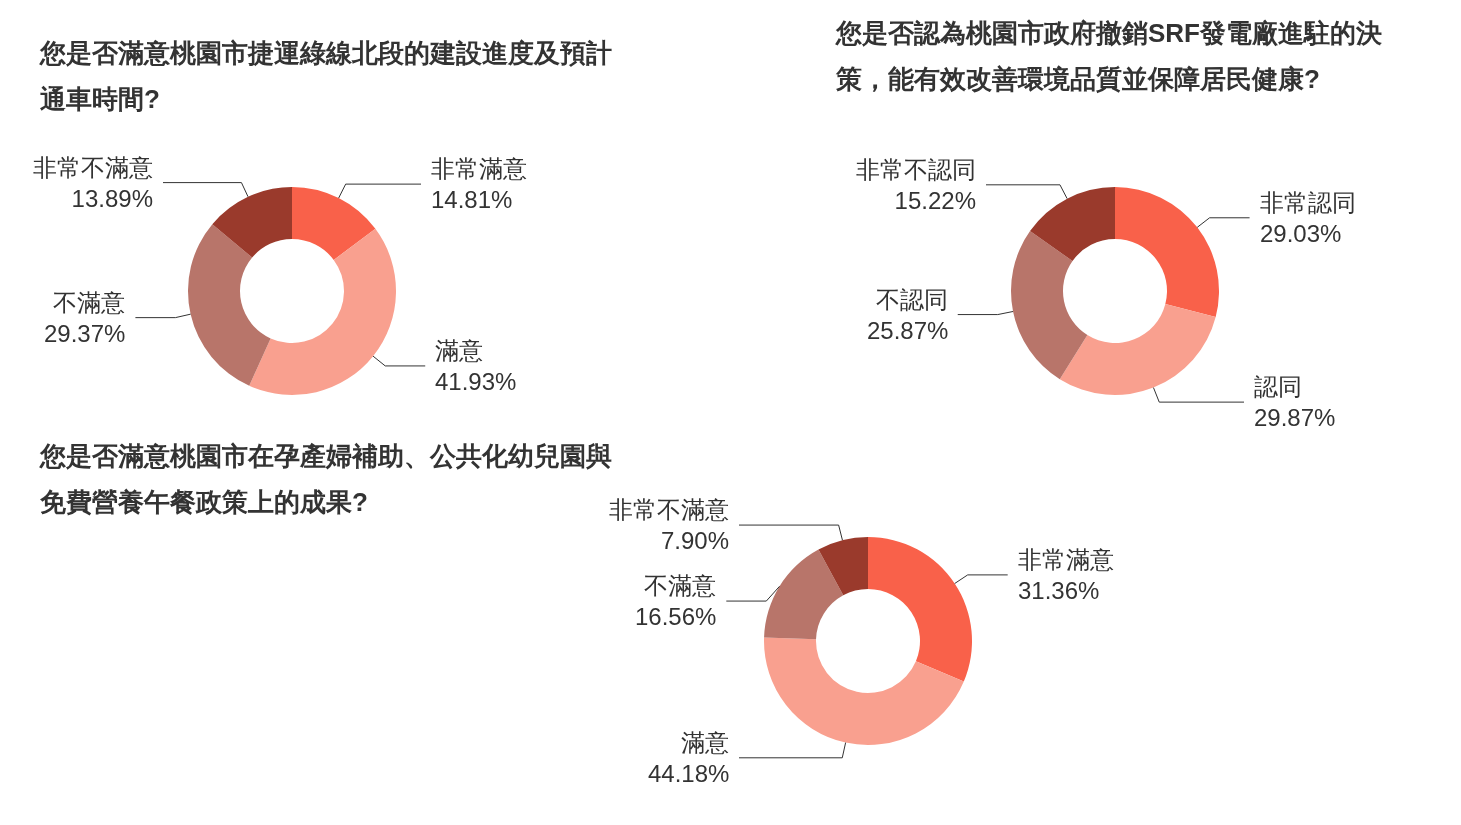  What do you see at coordinates (689, 774) in the screenshot?
I see `data-label: 44.18%` at bounding box center [689, 774].